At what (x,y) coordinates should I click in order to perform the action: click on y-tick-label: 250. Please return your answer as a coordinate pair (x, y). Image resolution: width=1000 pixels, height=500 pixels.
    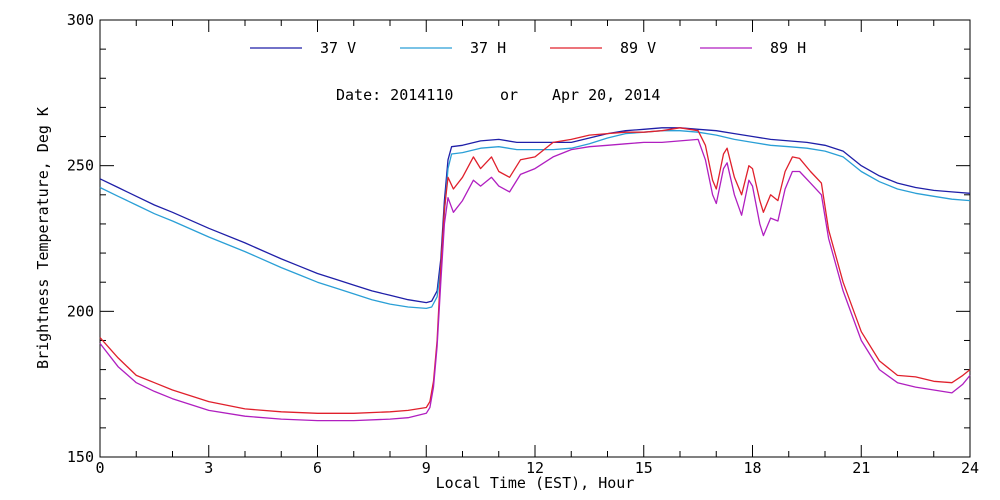
    Looking at the image, I should click on (80, 166).